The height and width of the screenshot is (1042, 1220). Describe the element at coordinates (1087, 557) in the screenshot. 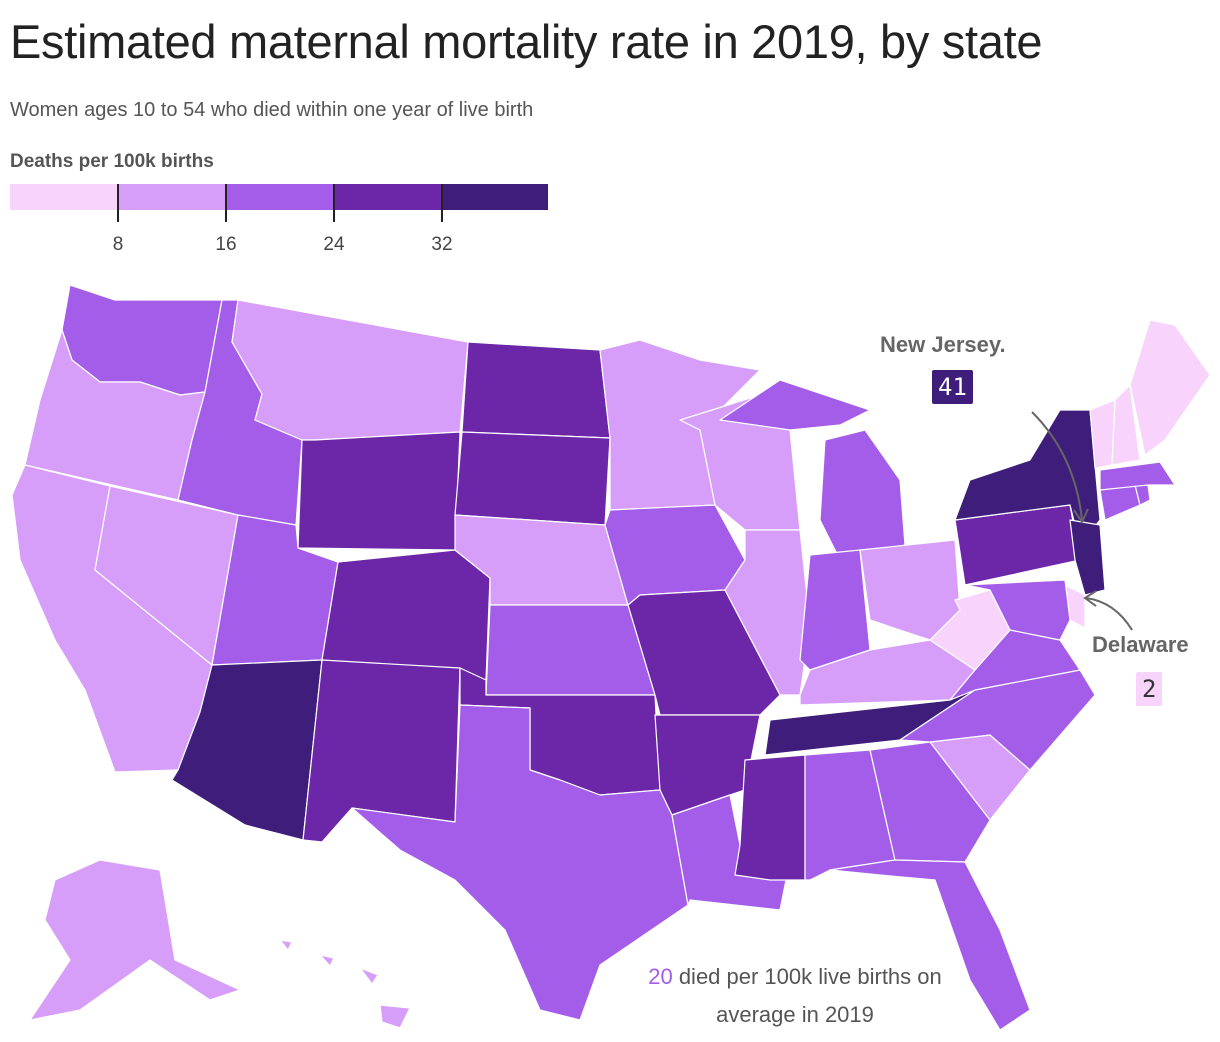

I see `state-nj` at that location.